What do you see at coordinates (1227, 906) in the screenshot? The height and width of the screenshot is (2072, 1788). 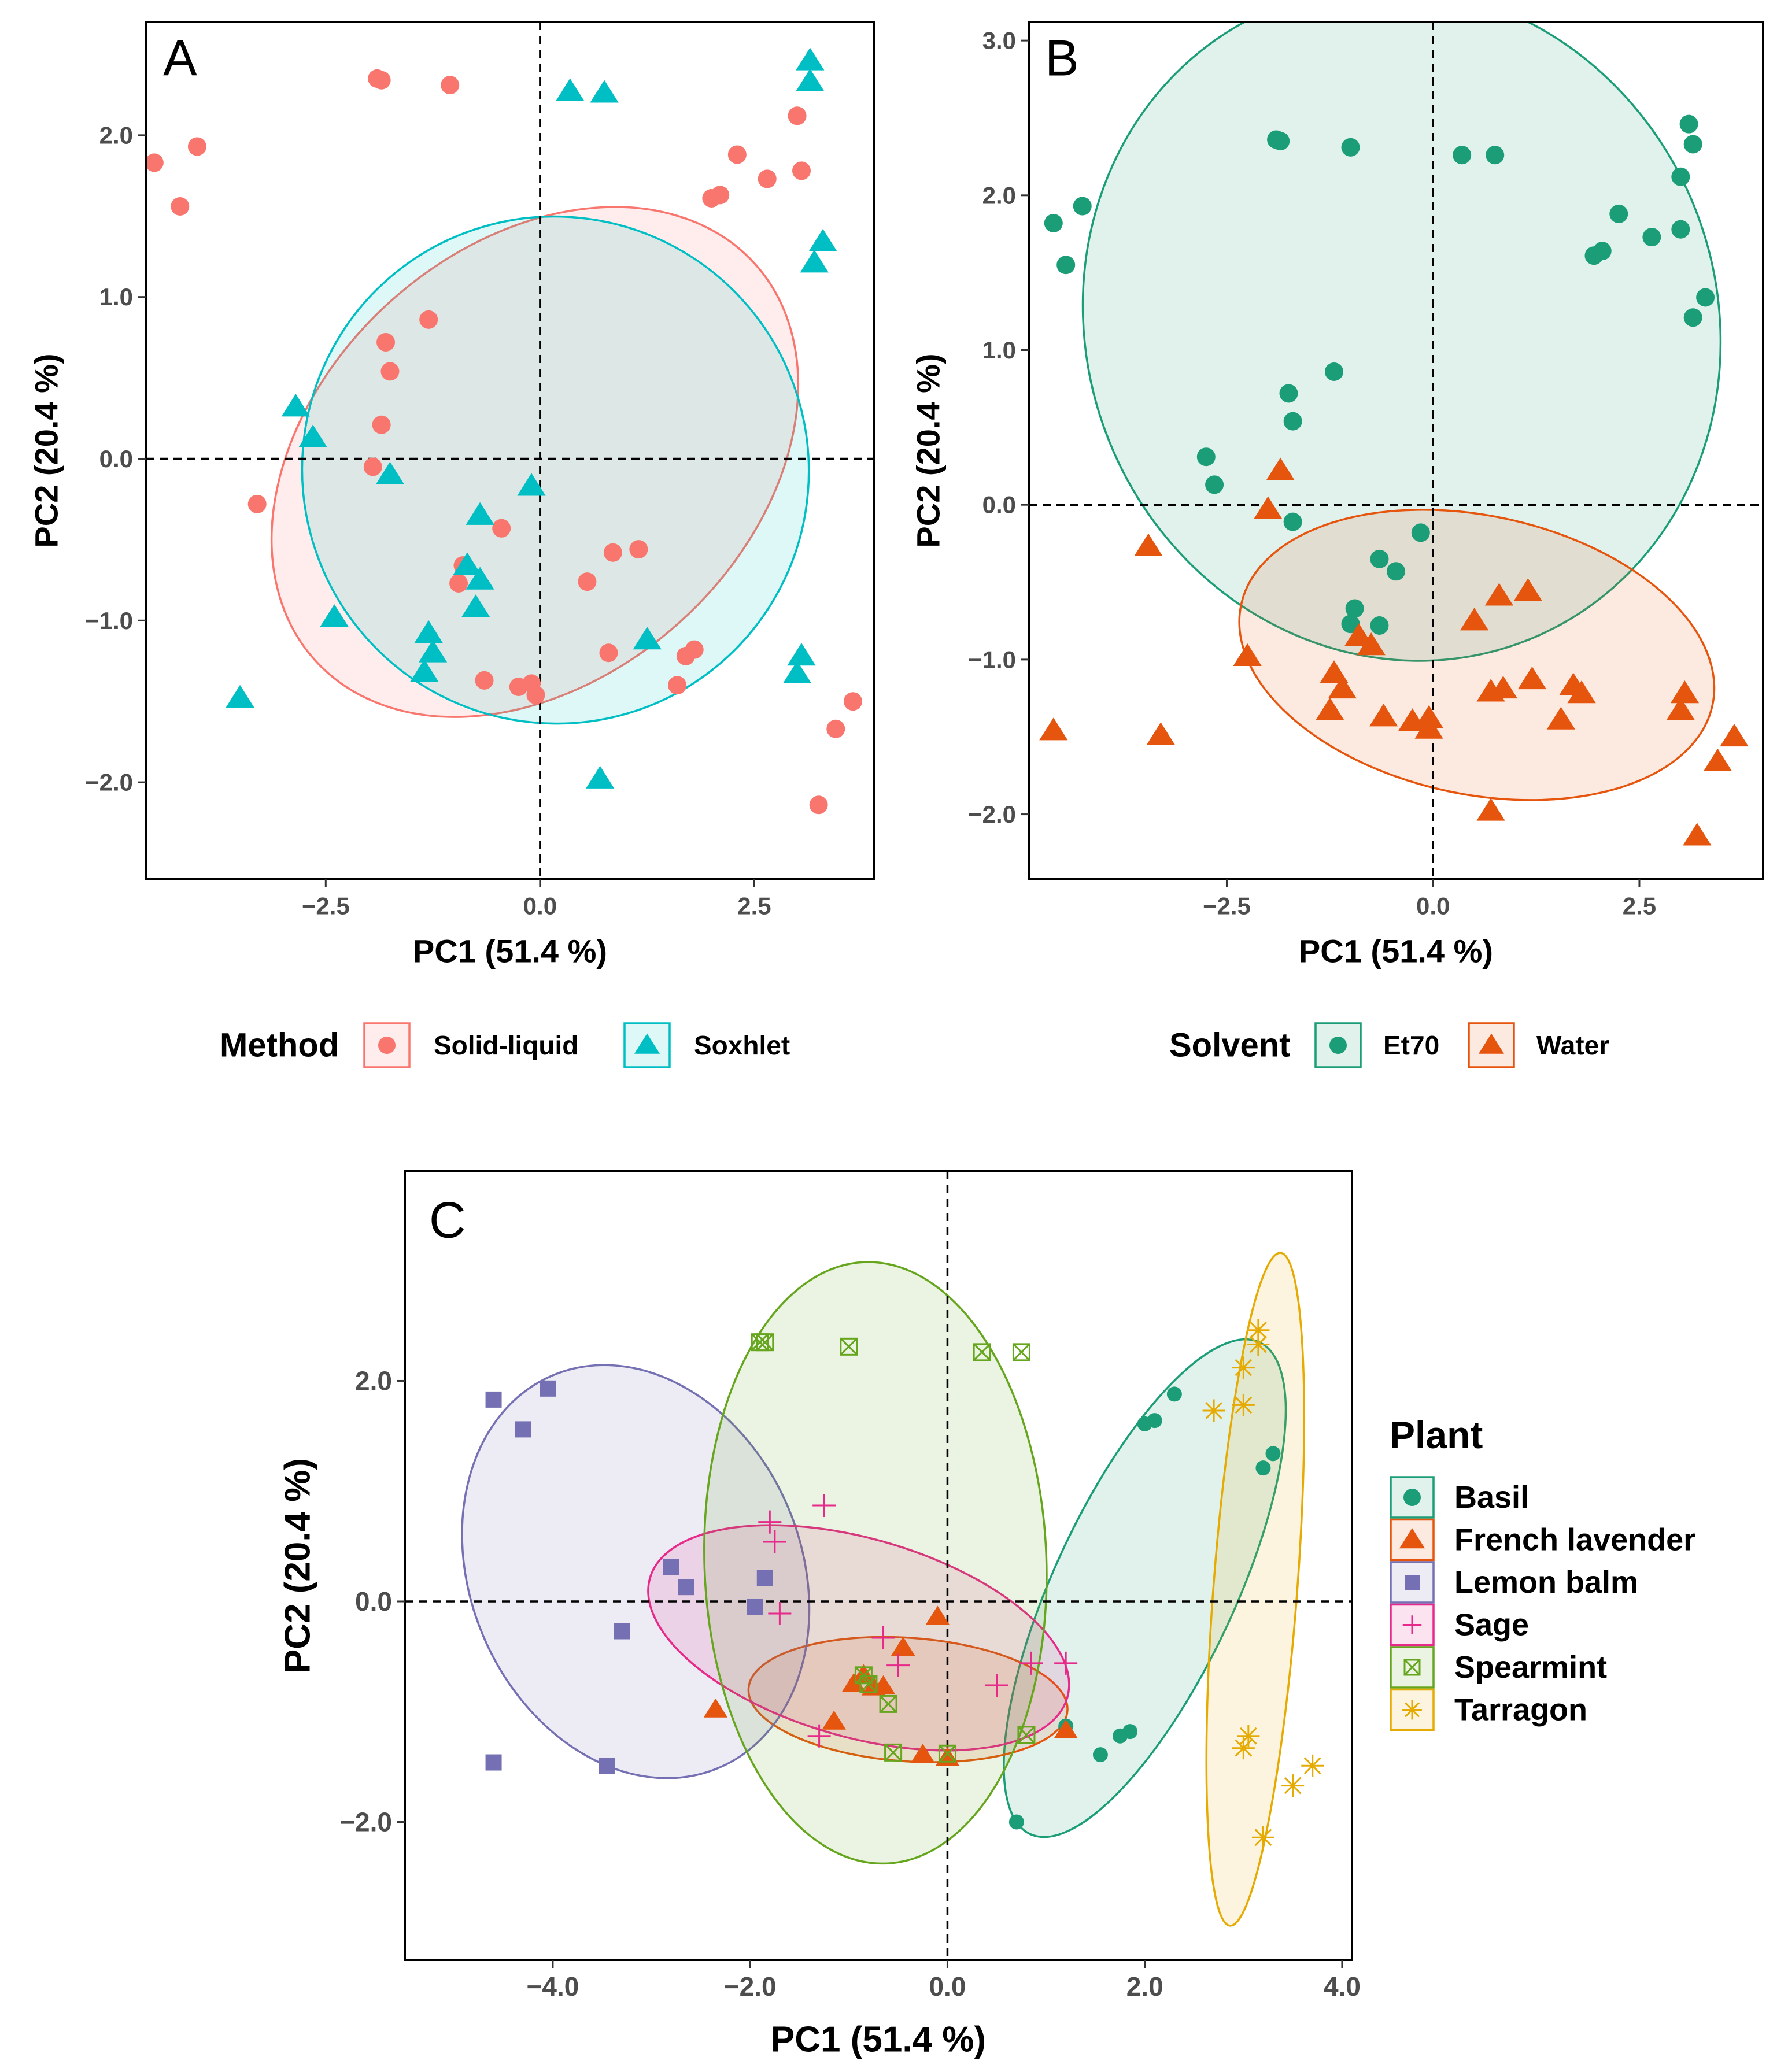 I see `x-tick-label: −2.5` at bounding box center [1227, 906].